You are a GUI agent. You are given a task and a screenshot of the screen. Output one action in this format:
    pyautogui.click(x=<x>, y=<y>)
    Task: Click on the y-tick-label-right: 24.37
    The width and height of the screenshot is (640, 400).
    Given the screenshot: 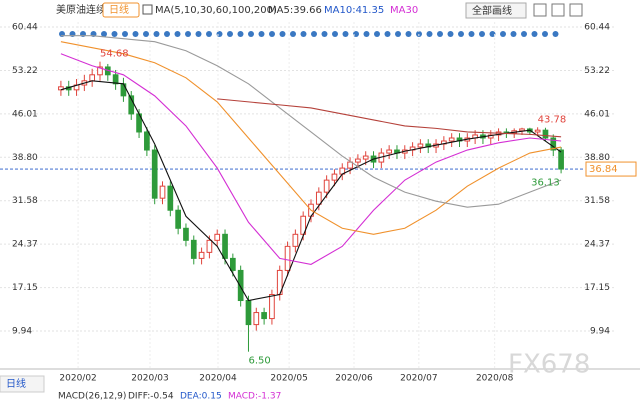 What is the action you would take?
    pyautogui.click(x=597, y=245)
    